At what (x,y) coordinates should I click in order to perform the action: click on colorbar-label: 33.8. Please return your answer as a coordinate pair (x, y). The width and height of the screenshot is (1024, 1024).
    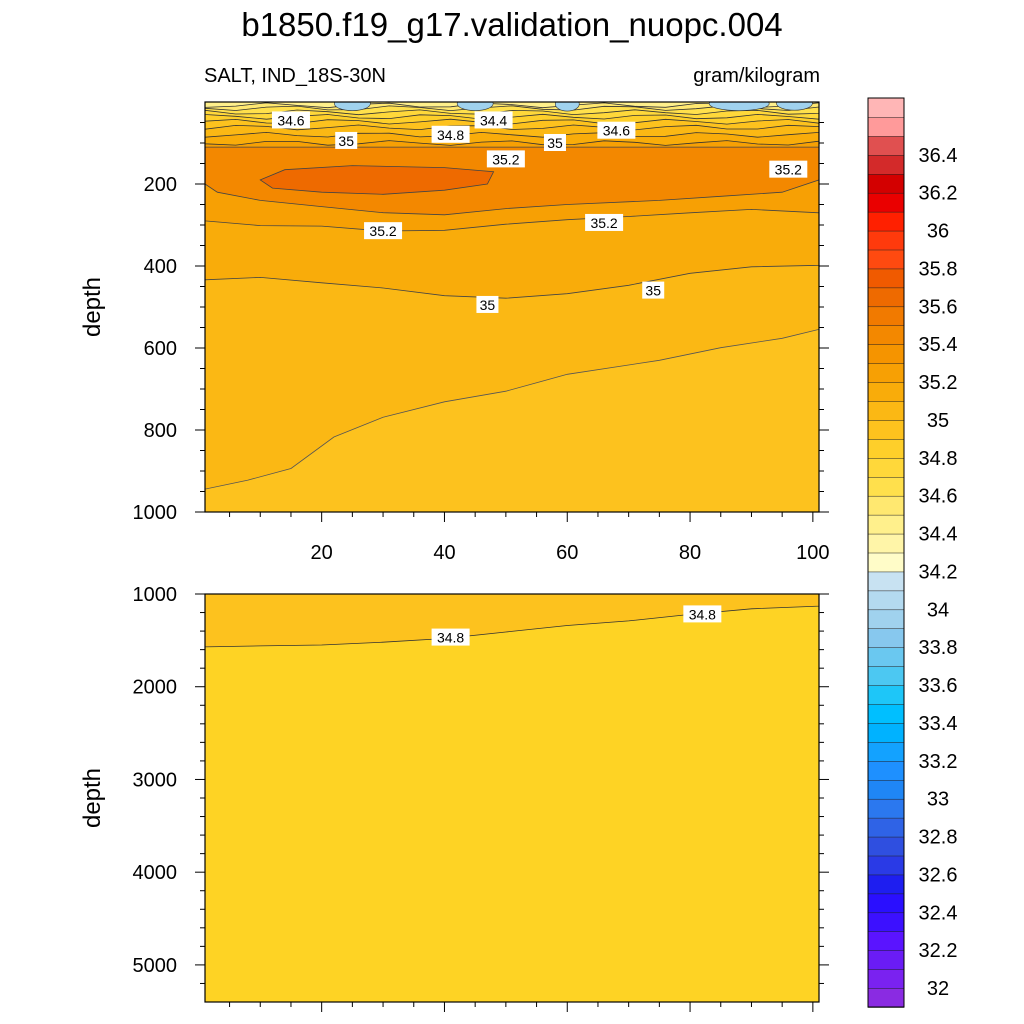
    Looking at the image, I should click on (938, 648).